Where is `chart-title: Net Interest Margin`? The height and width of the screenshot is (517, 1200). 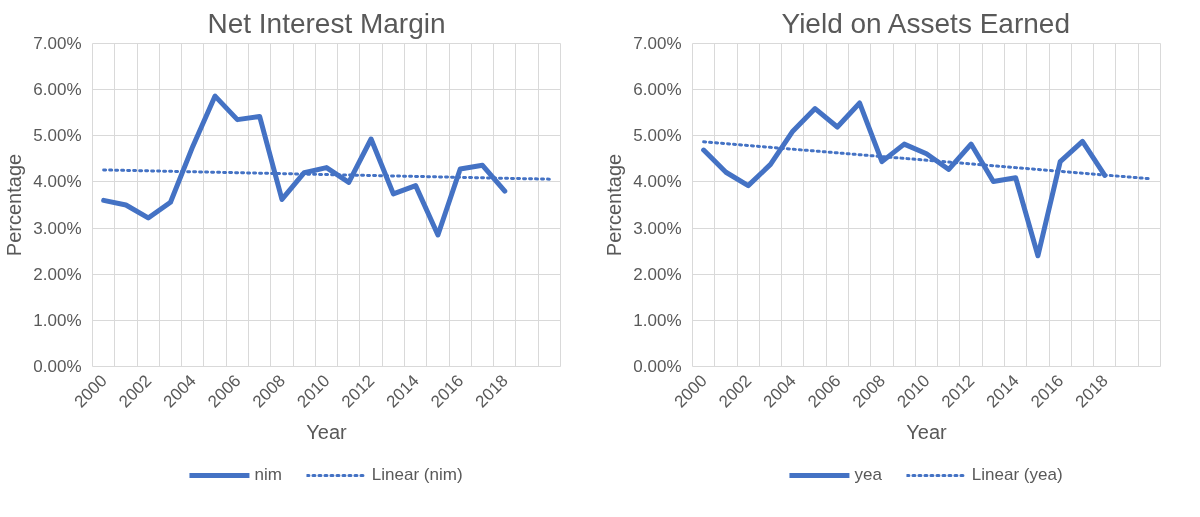
chart-title: Net Interest Margin is located at coordinates (326, 23).